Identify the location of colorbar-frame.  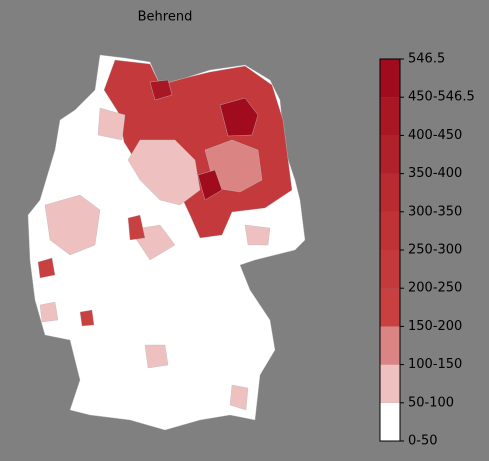
(390, 250).